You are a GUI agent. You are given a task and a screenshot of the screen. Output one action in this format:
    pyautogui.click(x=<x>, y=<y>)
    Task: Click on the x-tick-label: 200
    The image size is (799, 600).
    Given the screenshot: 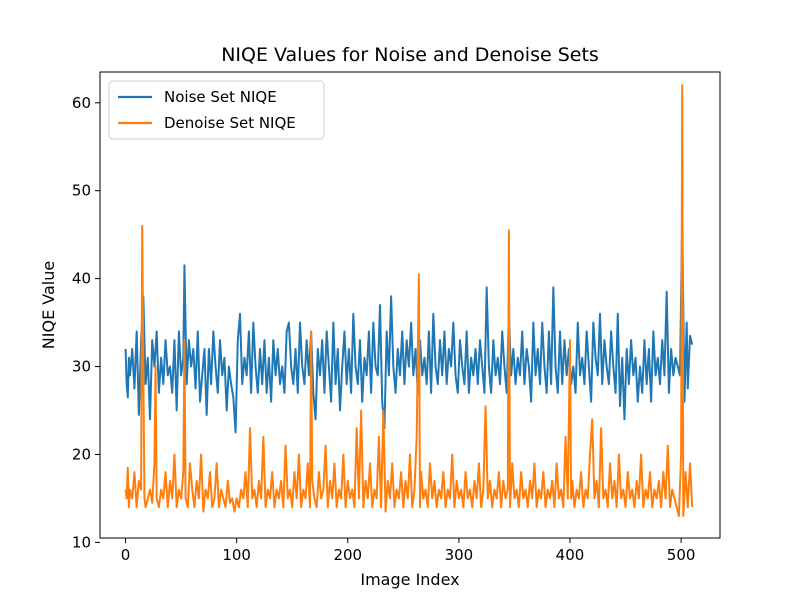 What is the action you would take?
    pyautogui.click(x=347, y=555)
    